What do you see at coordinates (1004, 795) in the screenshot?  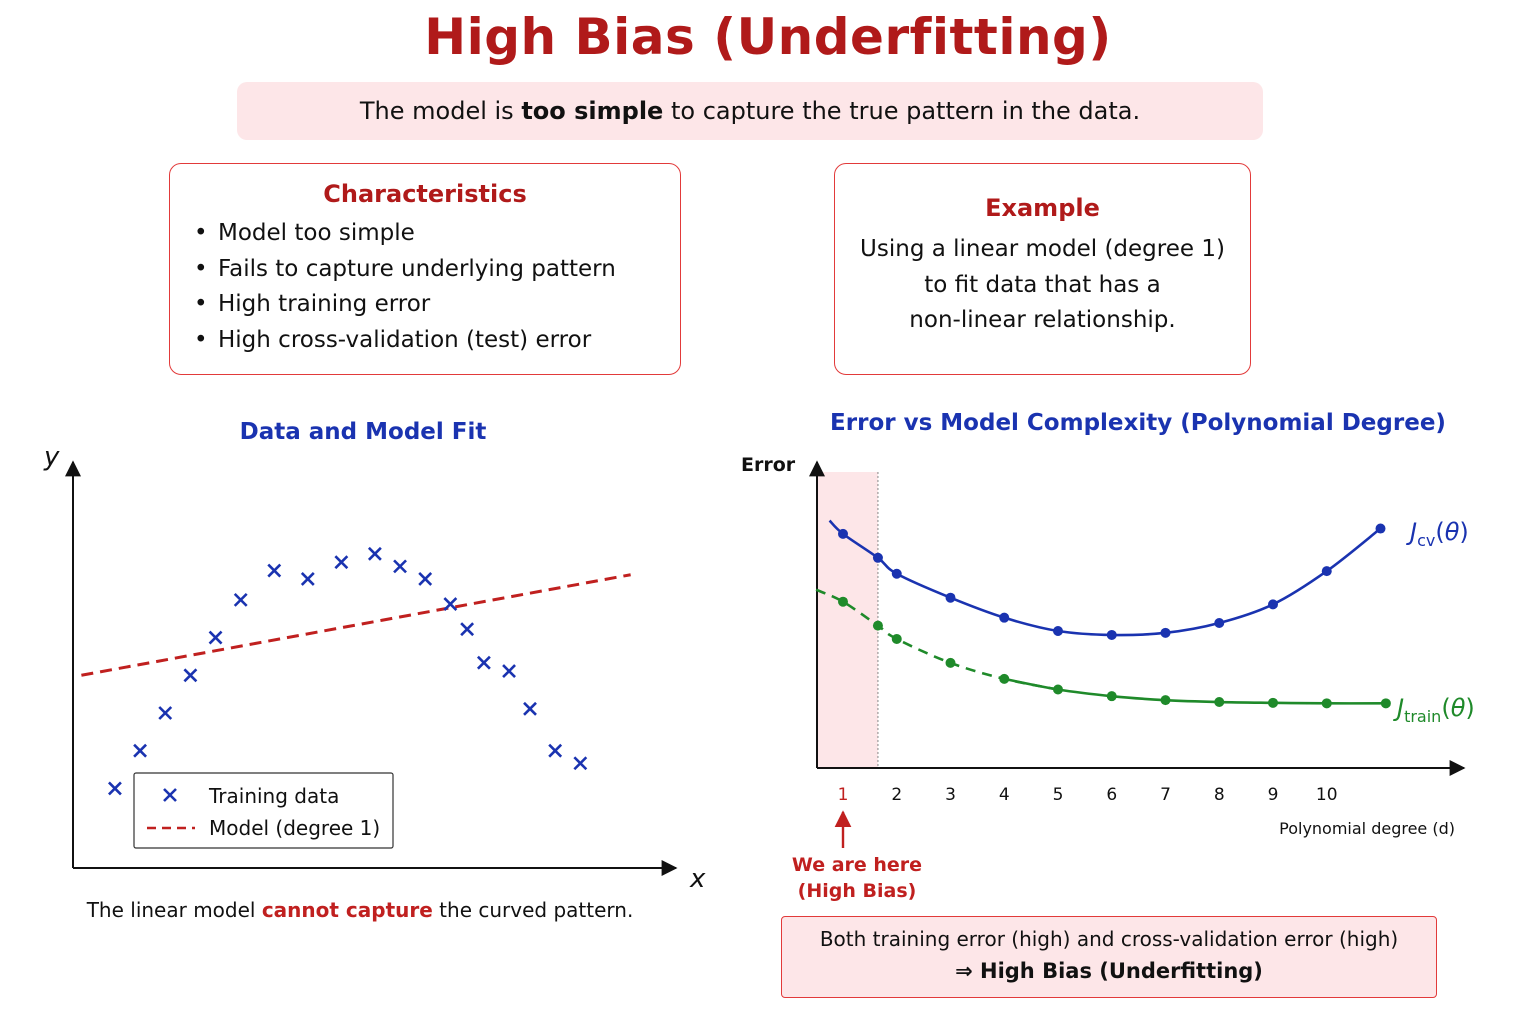 I see `x-tick-label: 4` at bounding box center [1004, 795].